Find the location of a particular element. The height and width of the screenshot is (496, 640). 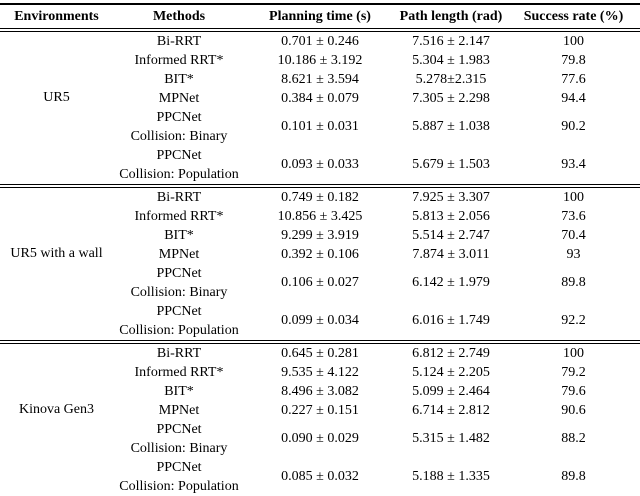

path-length-cell: 7.874 ± 3.011 is located at coordinates (451, 254).